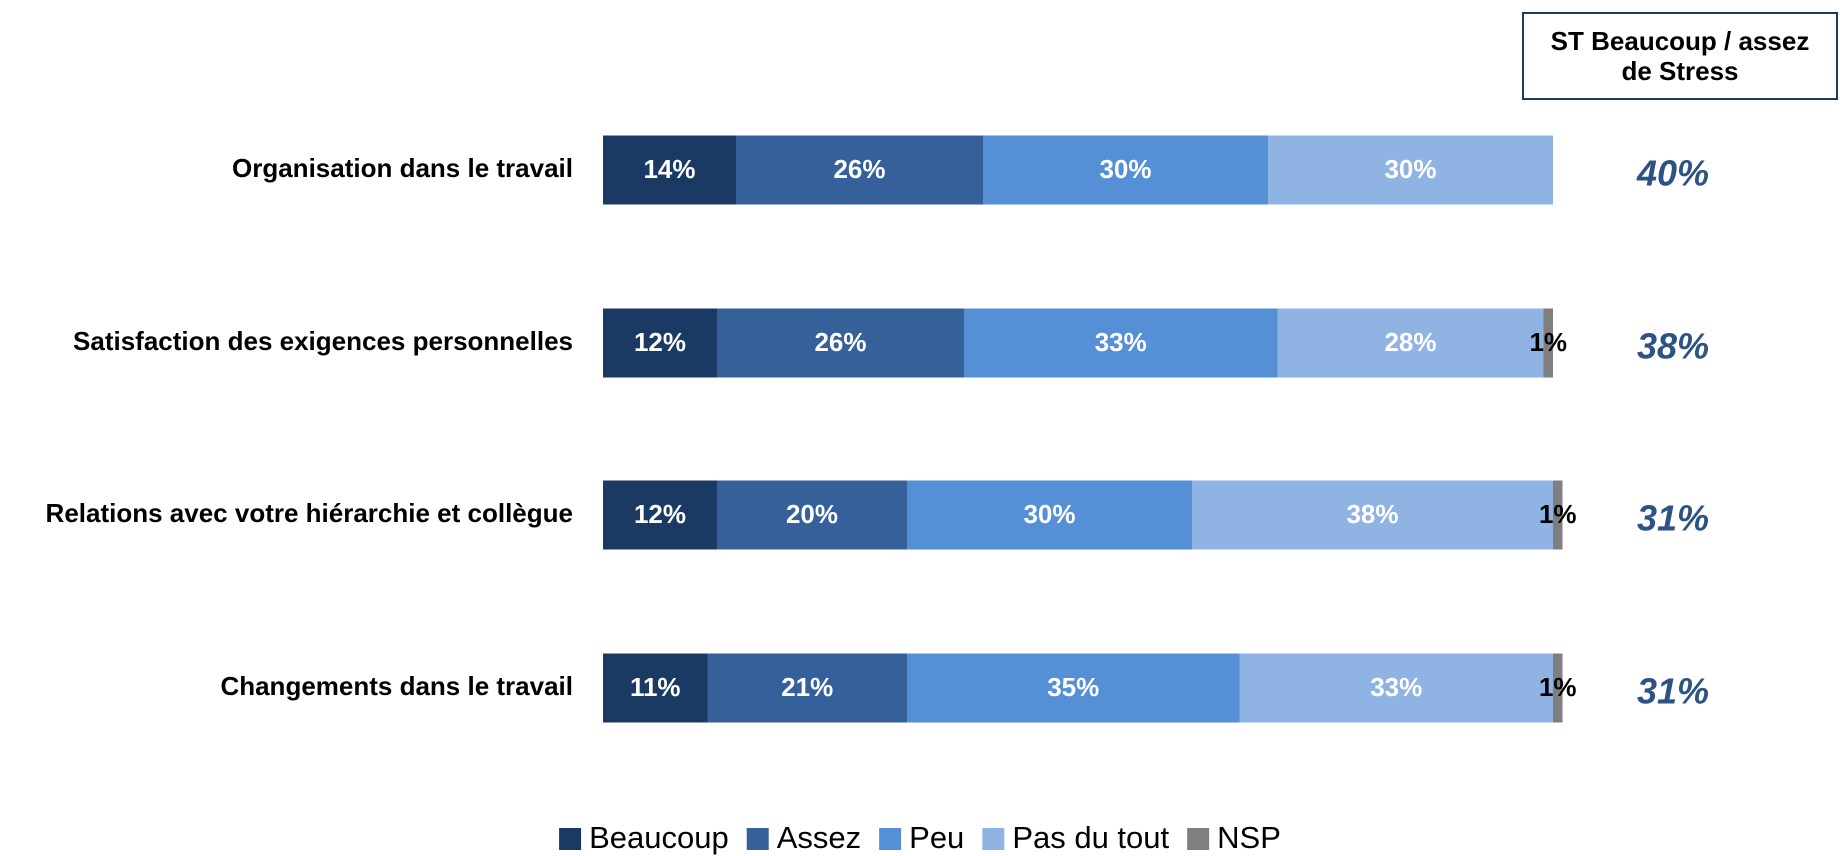 The height and width of the screenshot is (856, 1840). I want to click on legend-label: Pas du tout, so click(1090, 837).